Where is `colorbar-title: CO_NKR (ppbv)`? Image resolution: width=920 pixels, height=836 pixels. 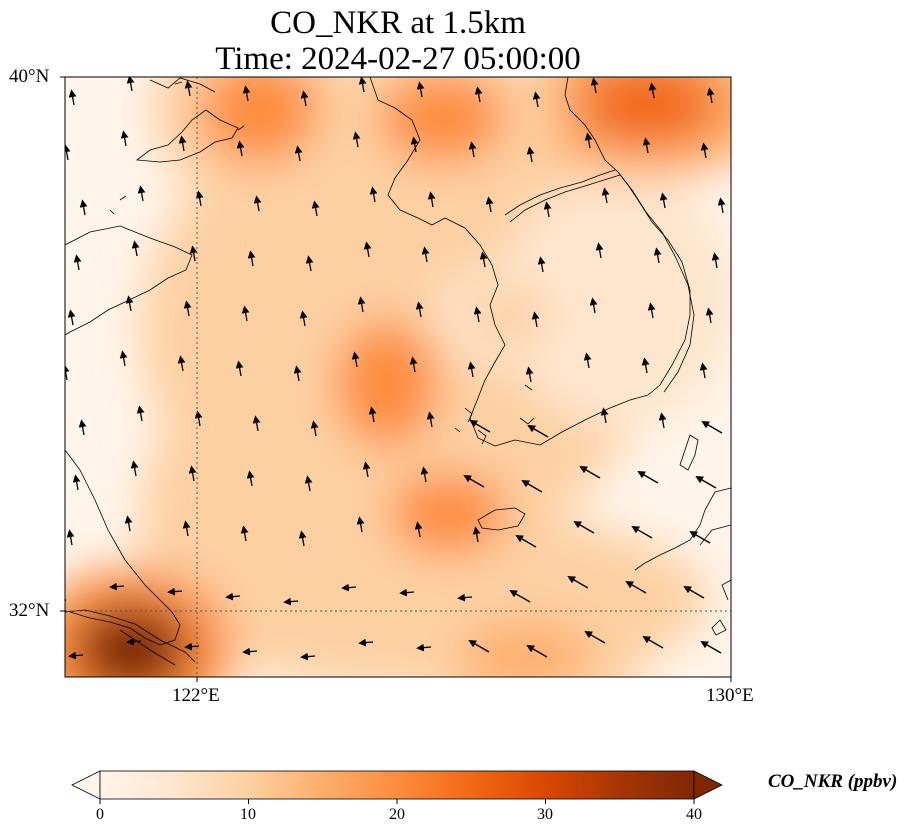
colorbar-title: CO_NKR (ppbv) is located at coordinates (833, 781).